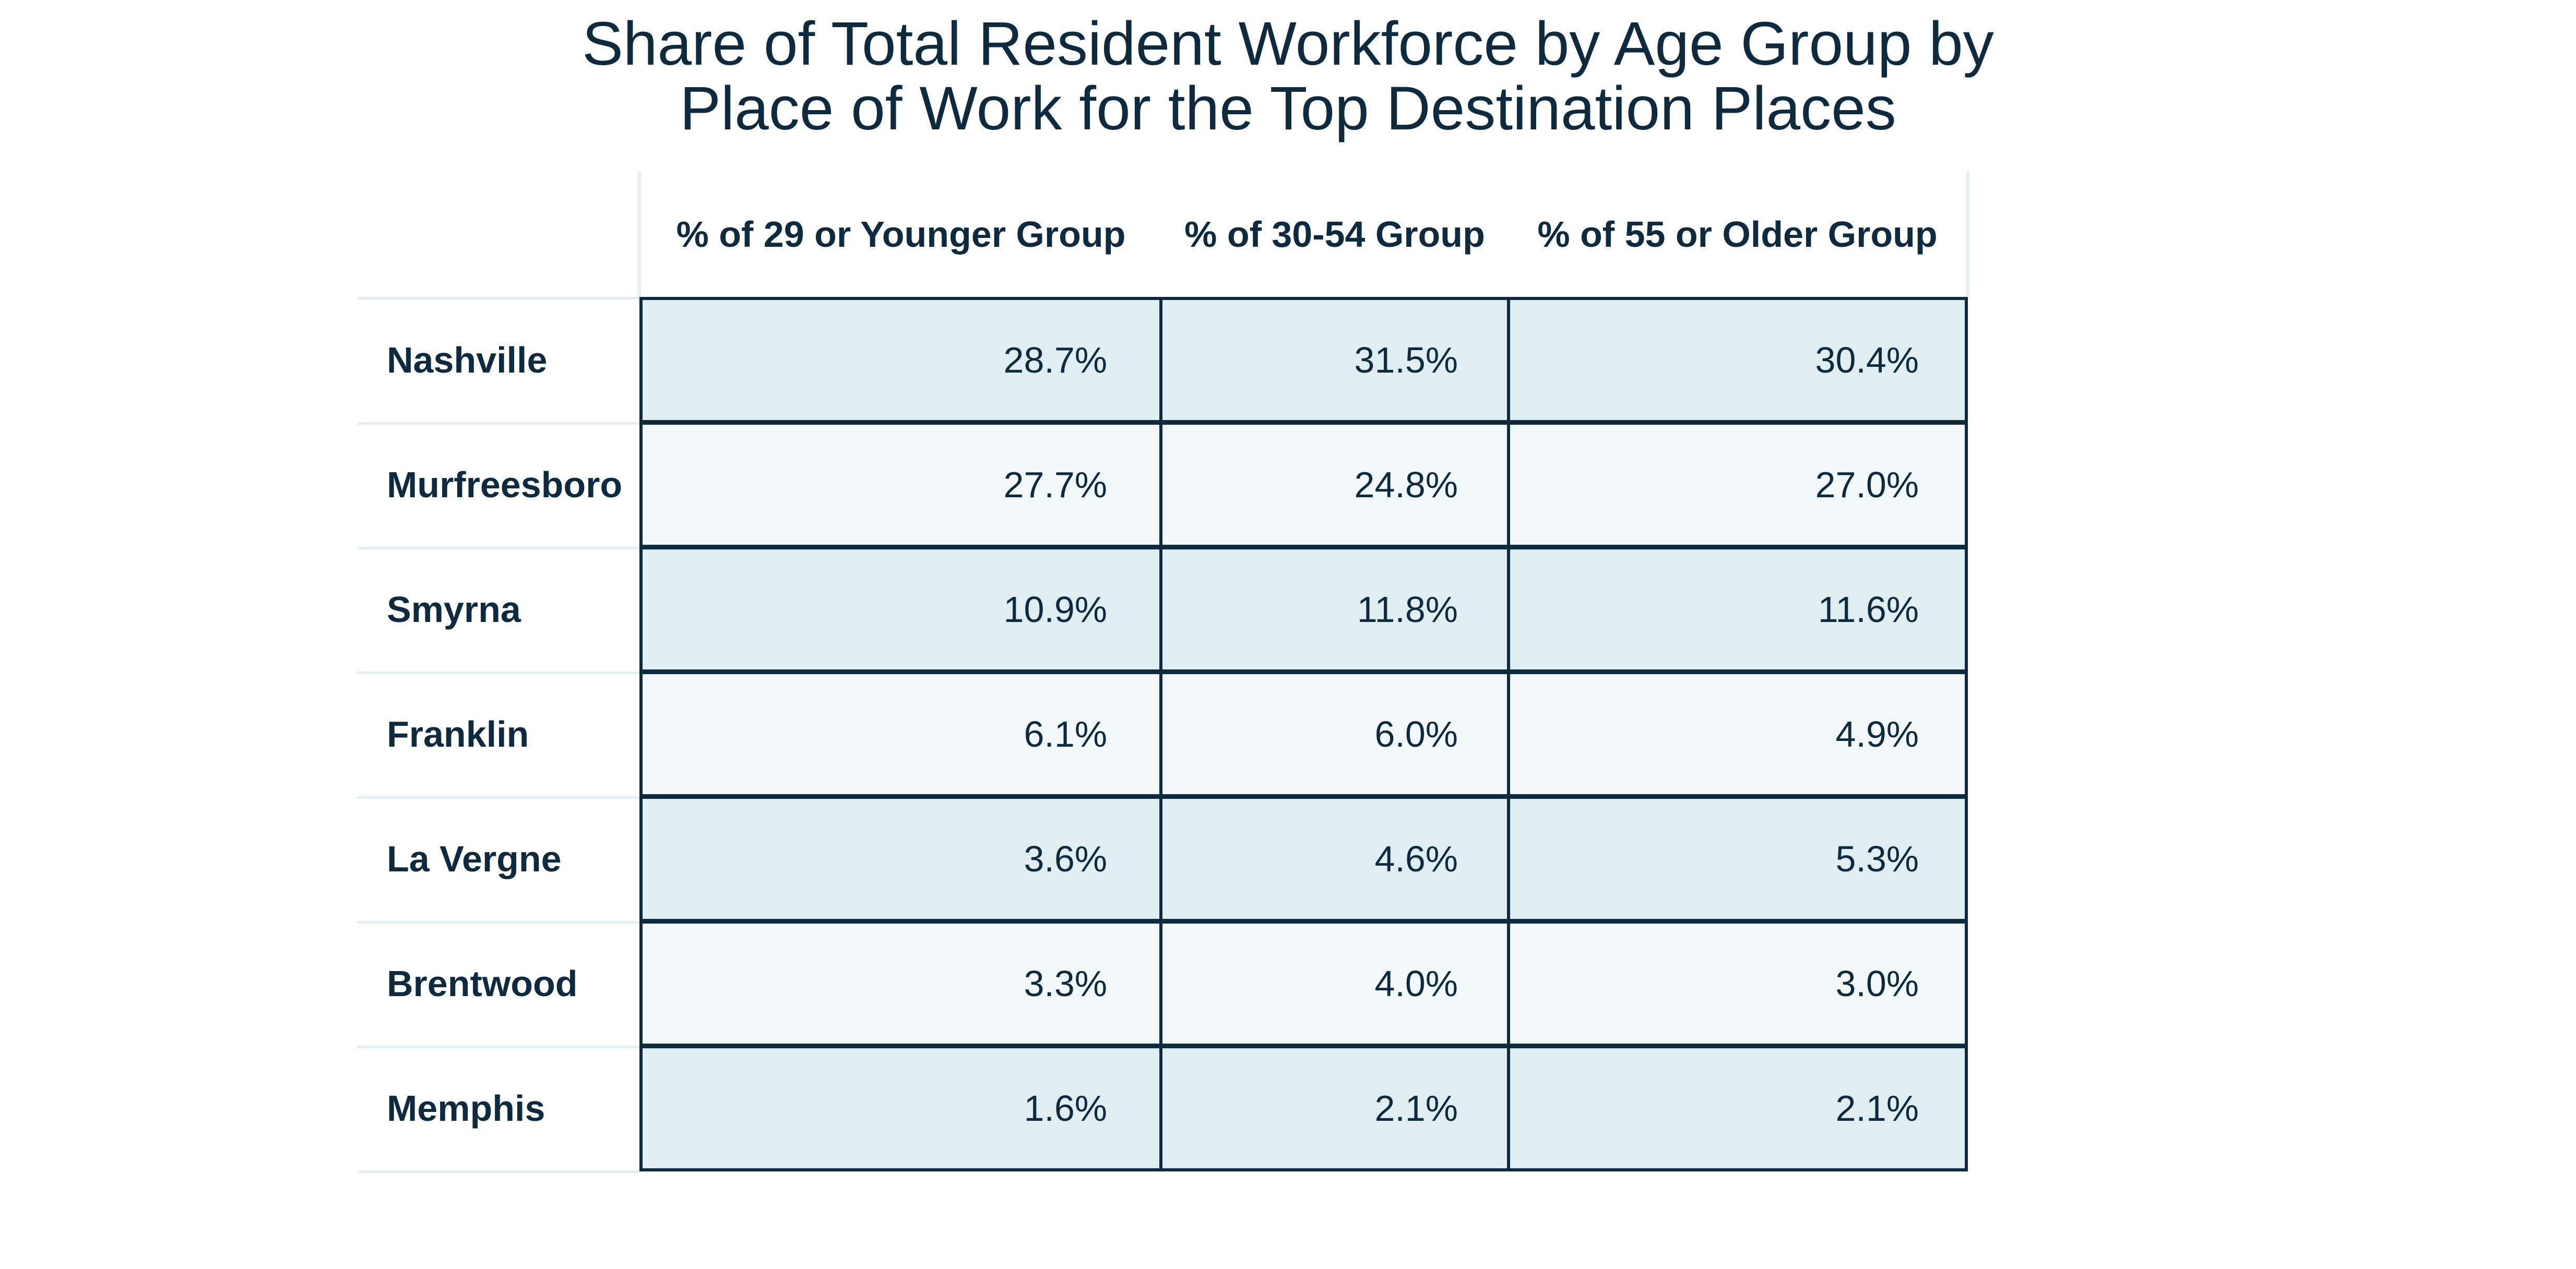 The image size is (2576, 1269). I want to click on table-row: Smyrna 10.9% 11.8% 11.6%, so click(1163, 610).